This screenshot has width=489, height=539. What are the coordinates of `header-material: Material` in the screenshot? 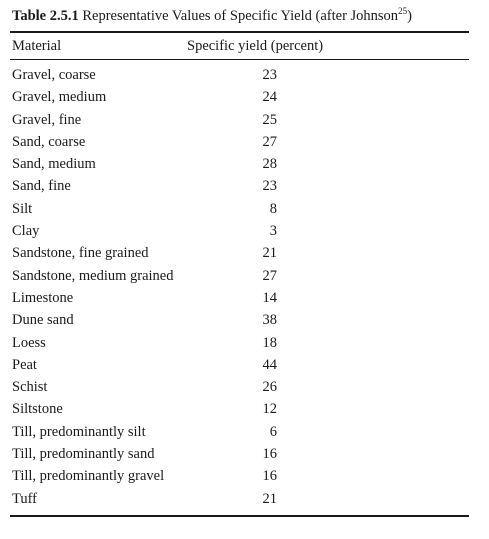 It's located at (37, 46).